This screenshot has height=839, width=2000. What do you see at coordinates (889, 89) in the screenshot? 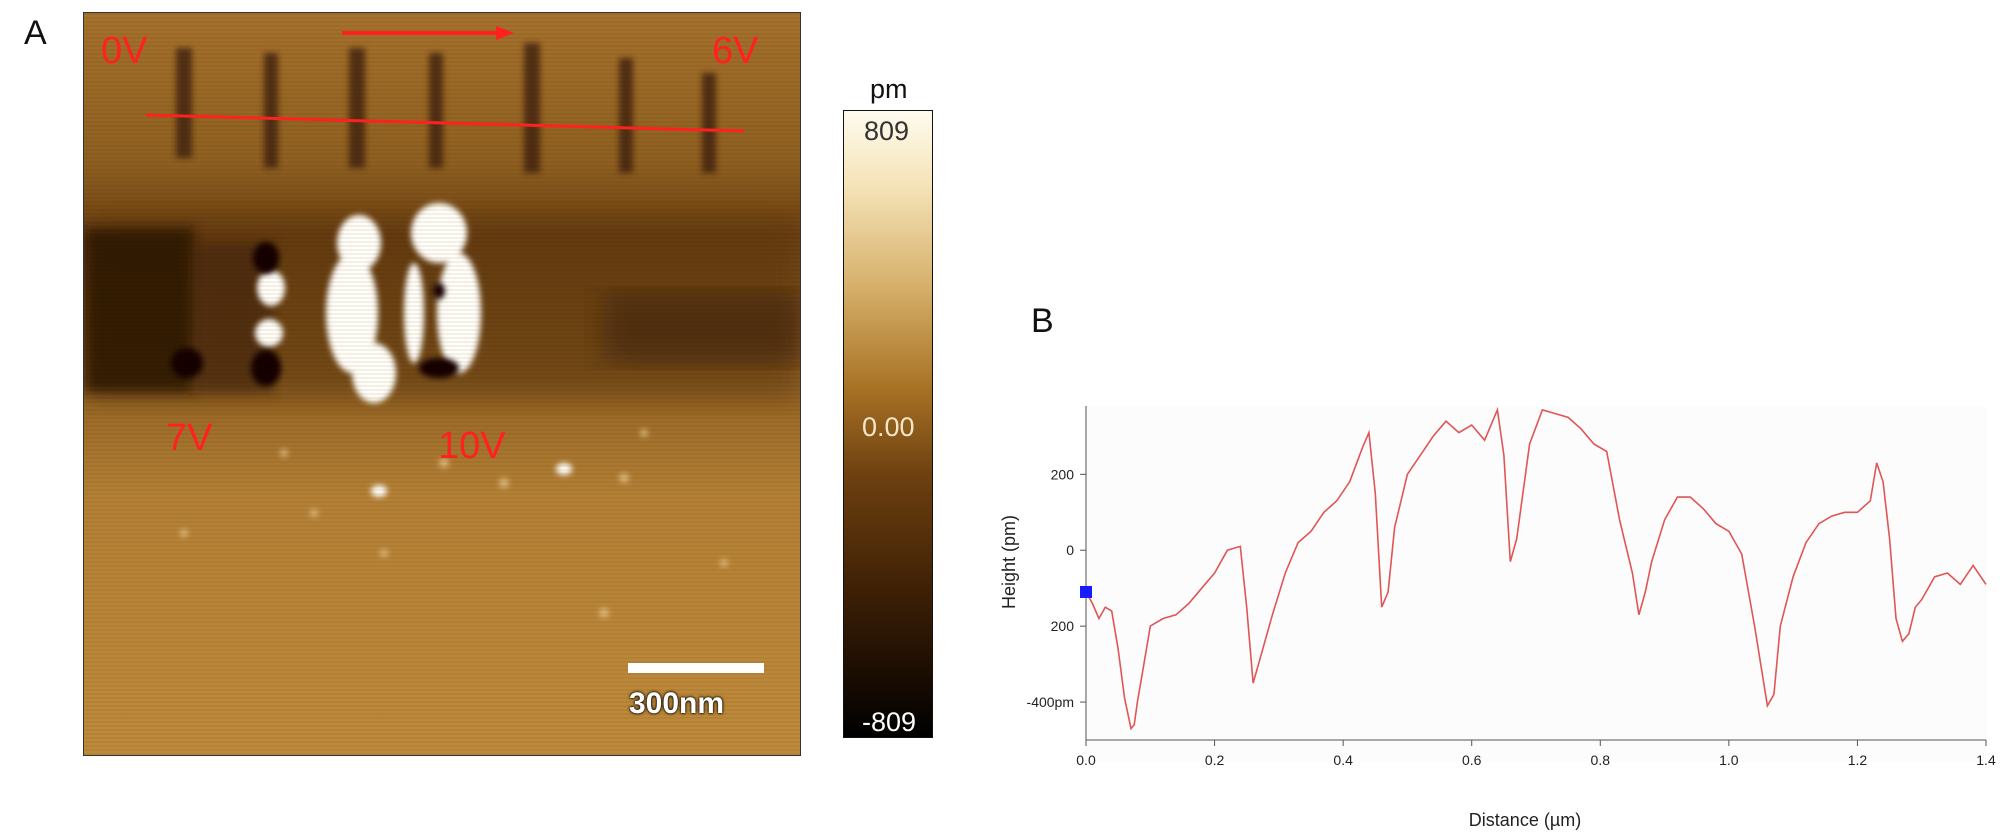
I see `colorbar-unit: pm` at bounding box center [889, 89].